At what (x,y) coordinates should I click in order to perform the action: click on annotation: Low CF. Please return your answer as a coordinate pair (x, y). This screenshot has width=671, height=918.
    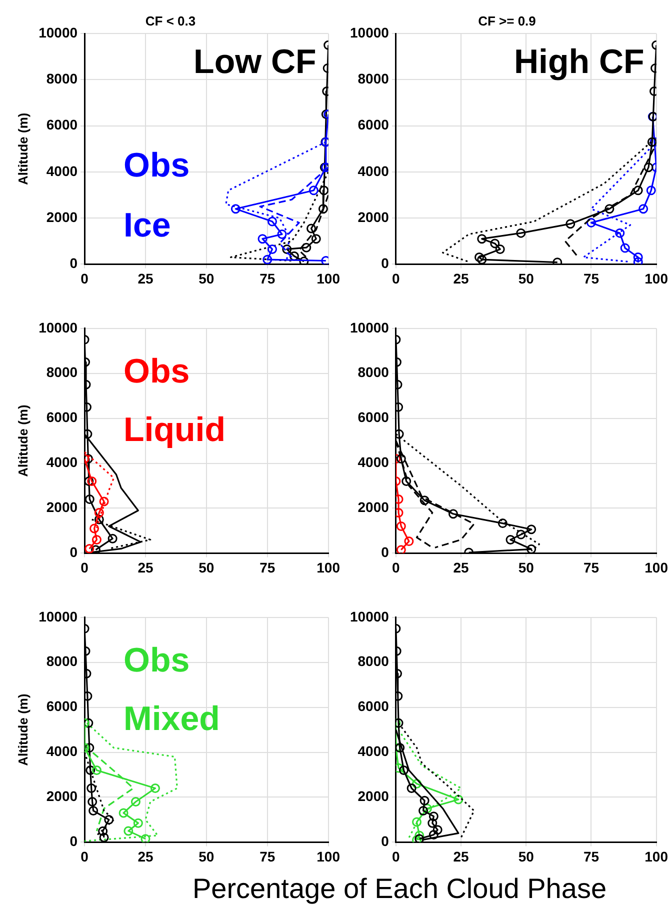
    Looking at the image, I should click on (255, 61).